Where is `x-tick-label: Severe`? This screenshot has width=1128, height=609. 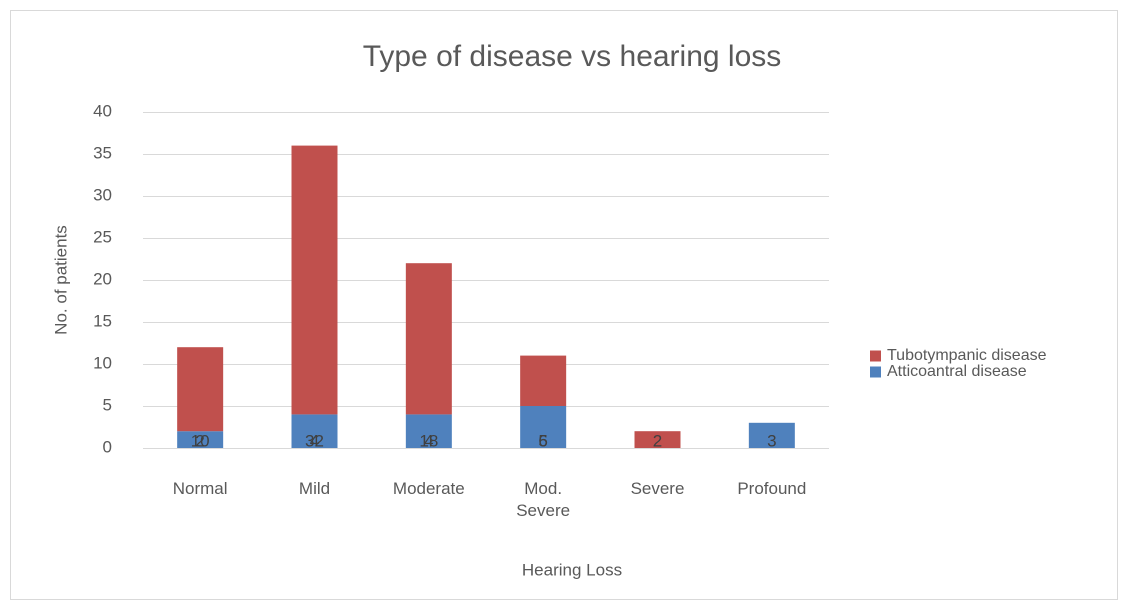 x-tick-label: Severe is located at coordinates (657, 488).